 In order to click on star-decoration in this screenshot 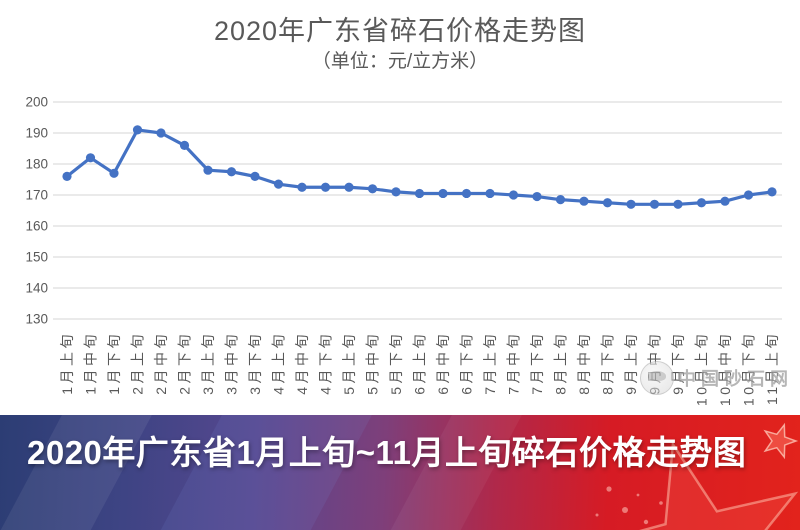, I will do `click(697, 476)`.